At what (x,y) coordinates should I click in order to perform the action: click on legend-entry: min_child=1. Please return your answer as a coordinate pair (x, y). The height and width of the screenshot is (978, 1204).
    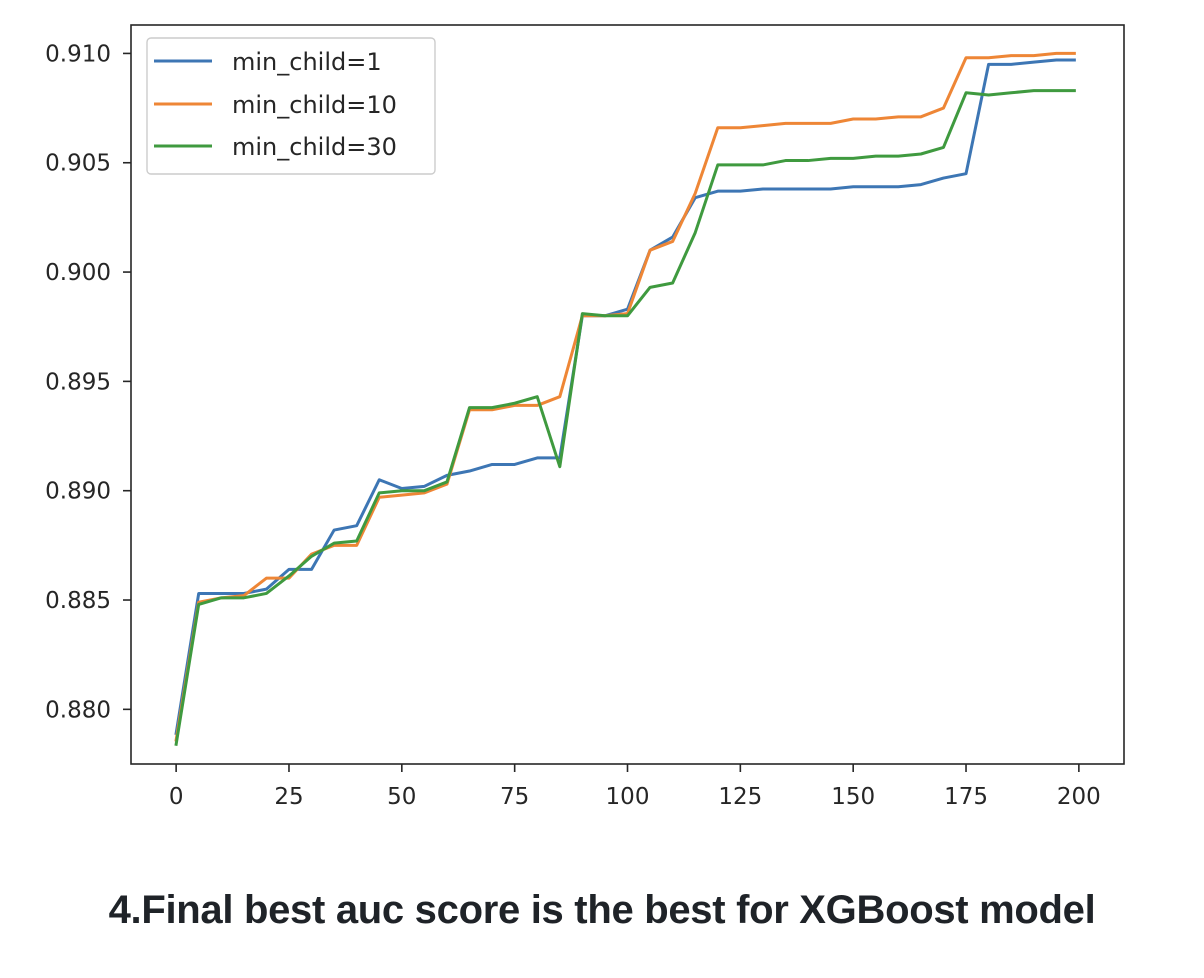
    Looking at the image, I should click on (268, 62).